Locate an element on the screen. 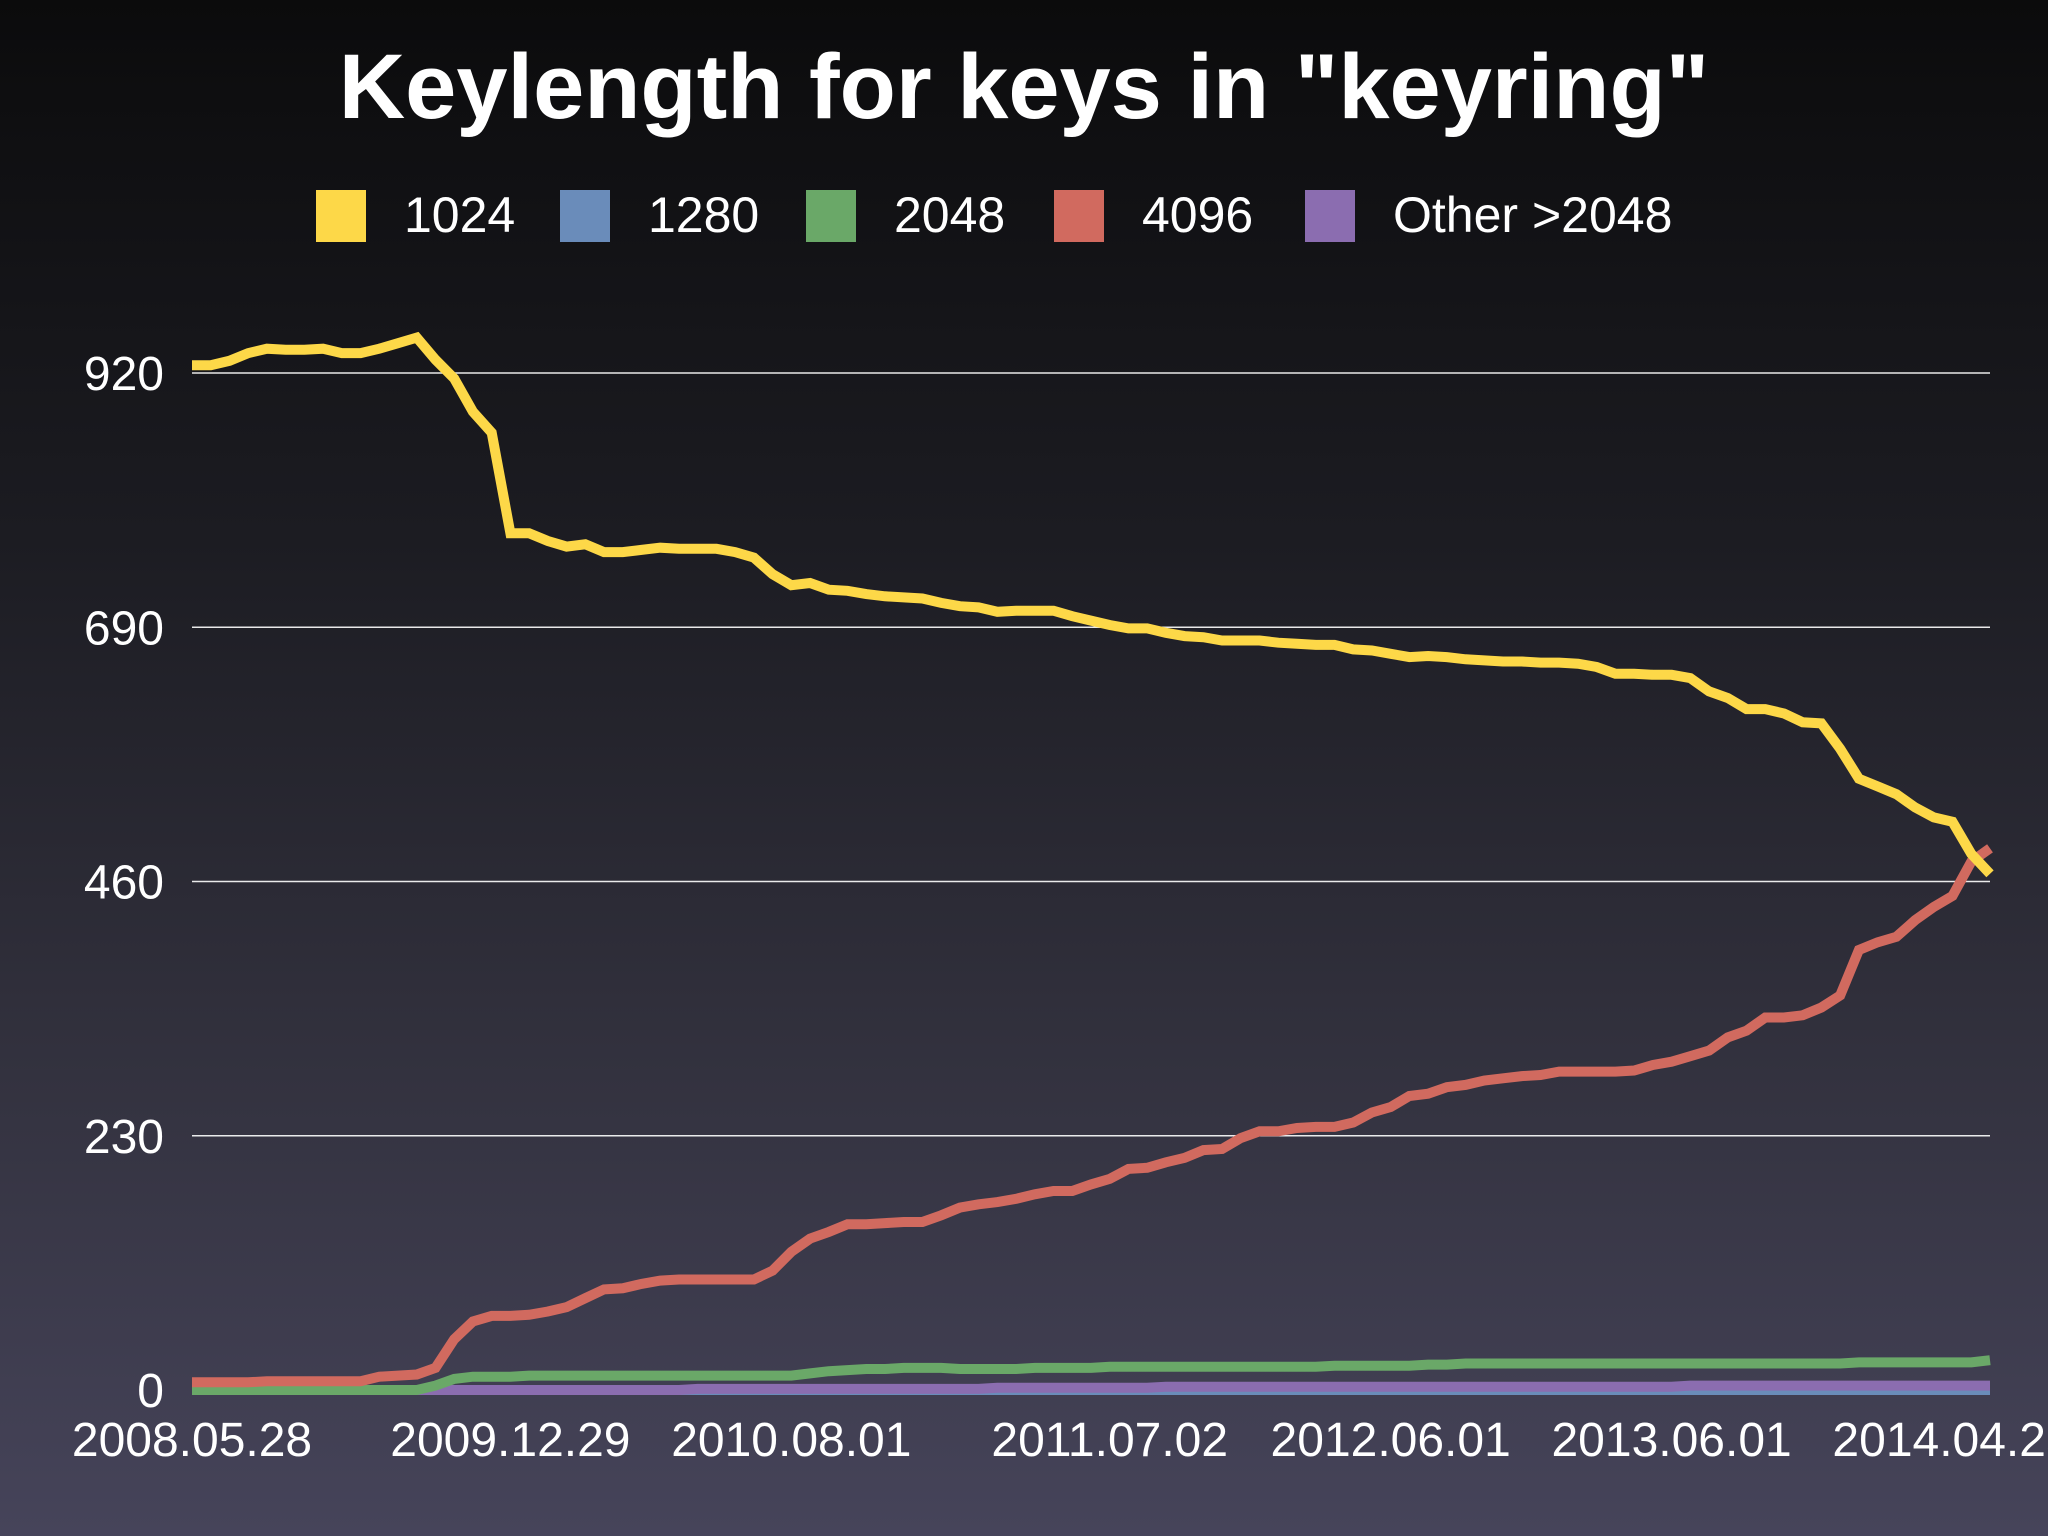  legend-label: 2048 is located at coordinates (949, 215).